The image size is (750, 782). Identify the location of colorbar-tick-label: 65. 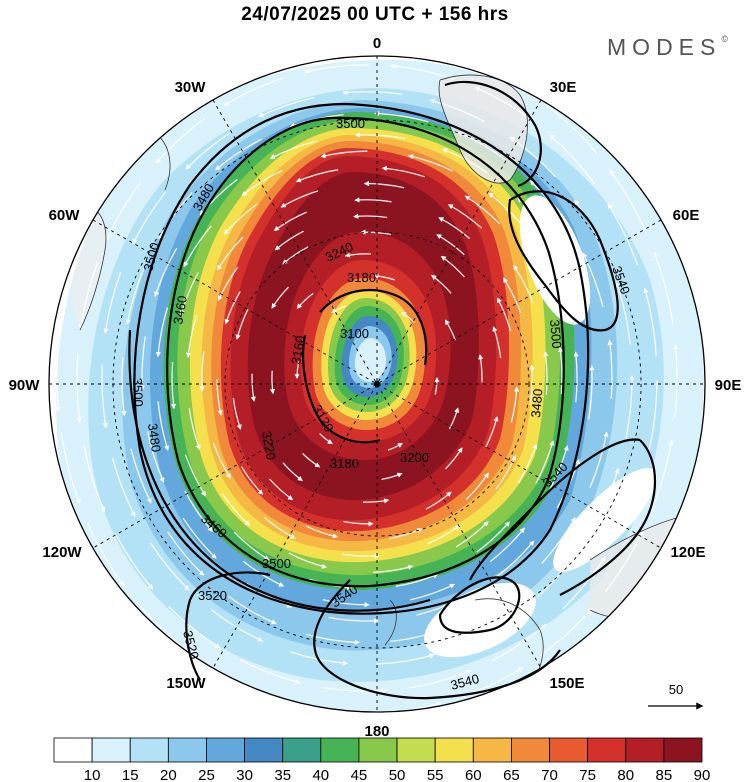
(511, 774).